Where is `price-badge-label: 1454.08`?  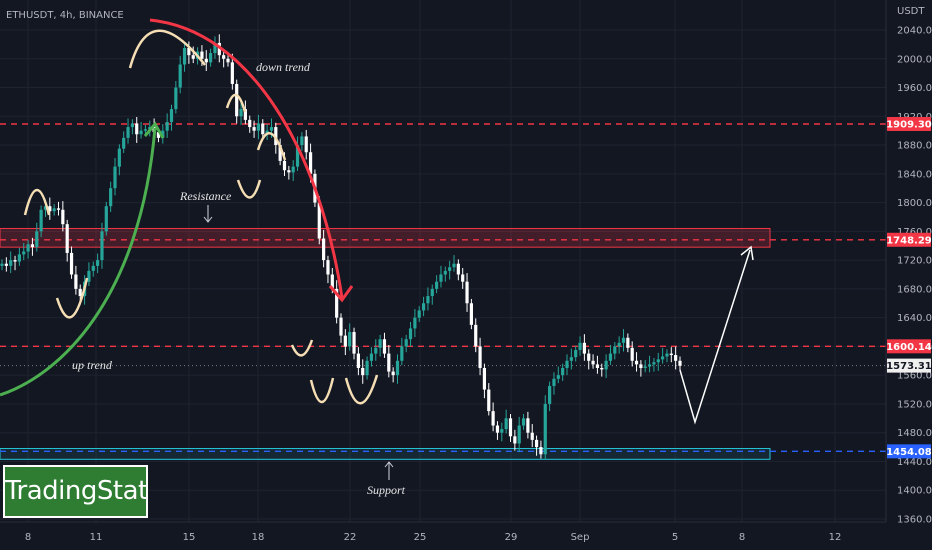
price-badge-label: 1454.08 is located at coordinates (909, 452).